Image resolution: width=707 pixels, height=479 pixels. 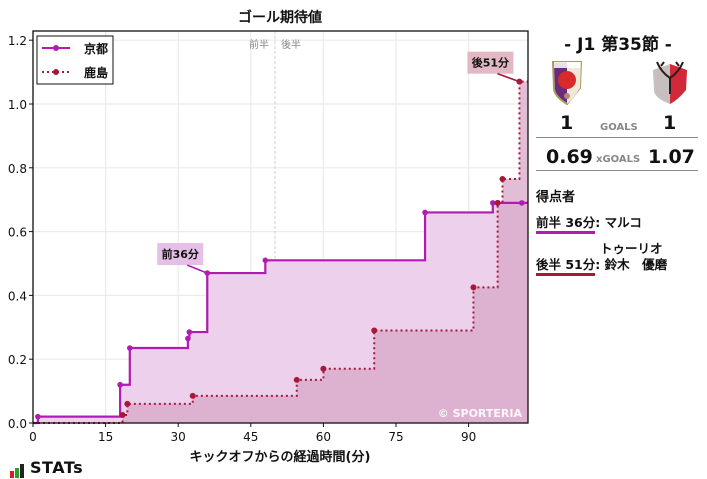 I want to click on scorer-name: 鈴木 優磨, so click(x=636, y=264).